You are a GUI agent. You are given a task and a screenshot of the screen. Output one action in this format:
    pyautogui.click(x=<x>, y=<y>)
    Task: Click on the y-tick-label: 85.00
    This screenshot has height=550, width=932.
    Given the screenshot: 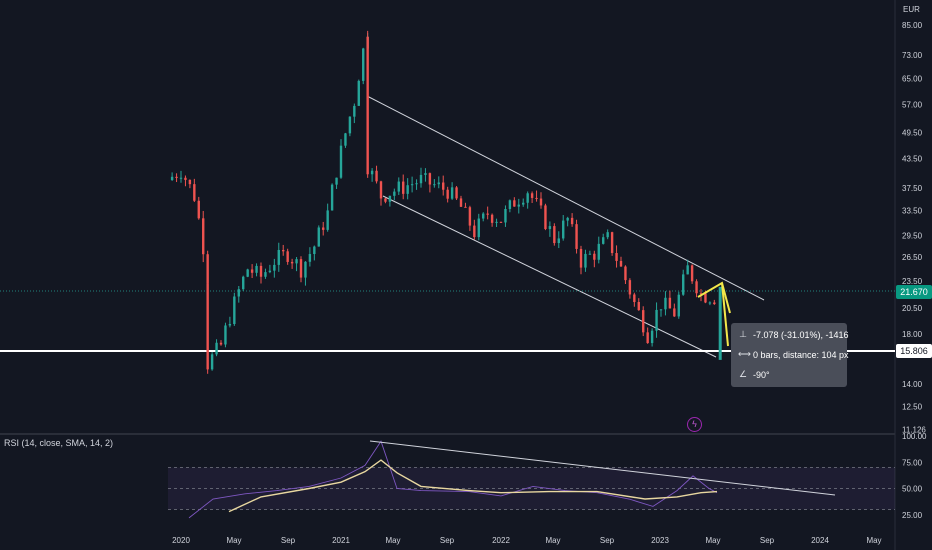 What is the action you would take?
    pyautogui.click(x=912, y=25)
    